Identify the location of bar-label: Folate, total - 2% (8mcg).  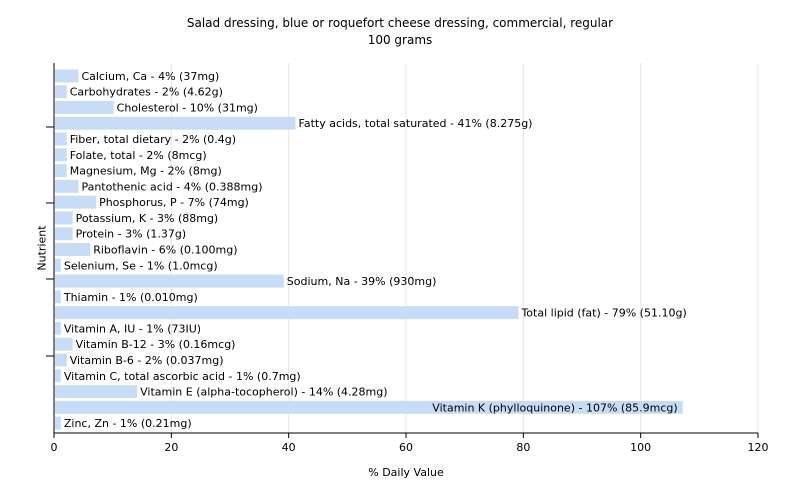
(138, 155).